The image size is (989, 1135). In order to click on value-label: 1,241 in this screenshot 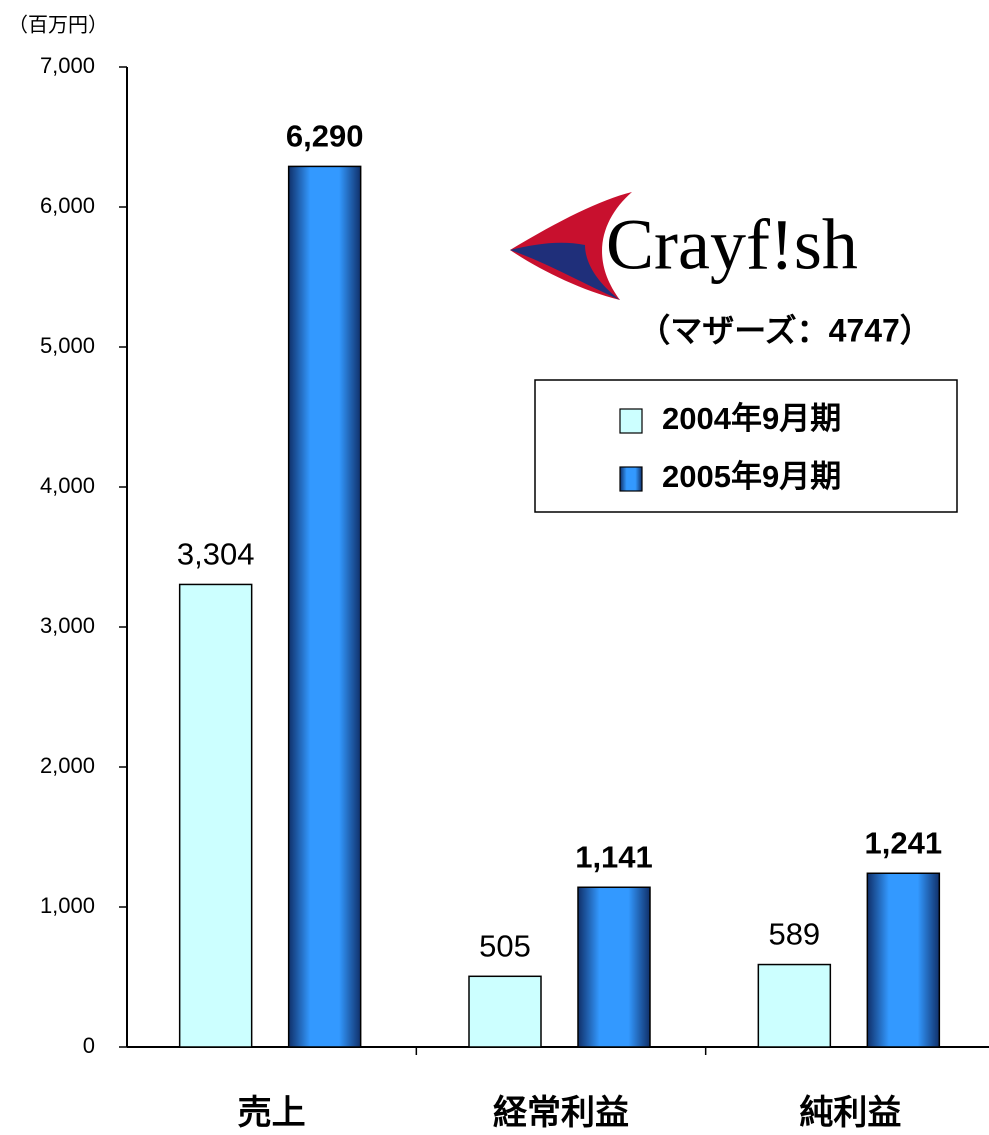, I will do `click(904, 842)`.